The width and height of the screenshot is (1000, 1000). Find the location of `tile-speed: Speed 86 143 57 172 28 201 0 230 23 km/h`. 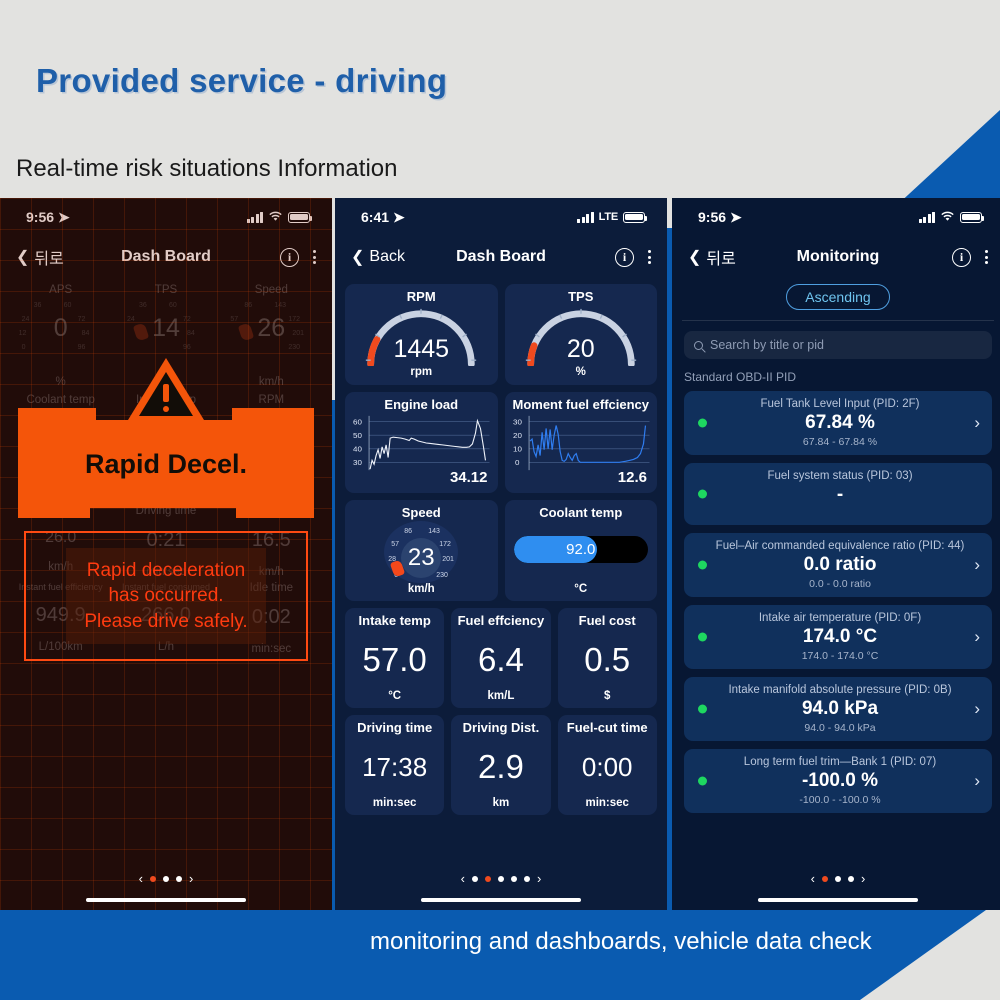

tile-speed: Speed 86 143 57 172 28 201 0 230 23 km/h is located at coordinates (421, 550).